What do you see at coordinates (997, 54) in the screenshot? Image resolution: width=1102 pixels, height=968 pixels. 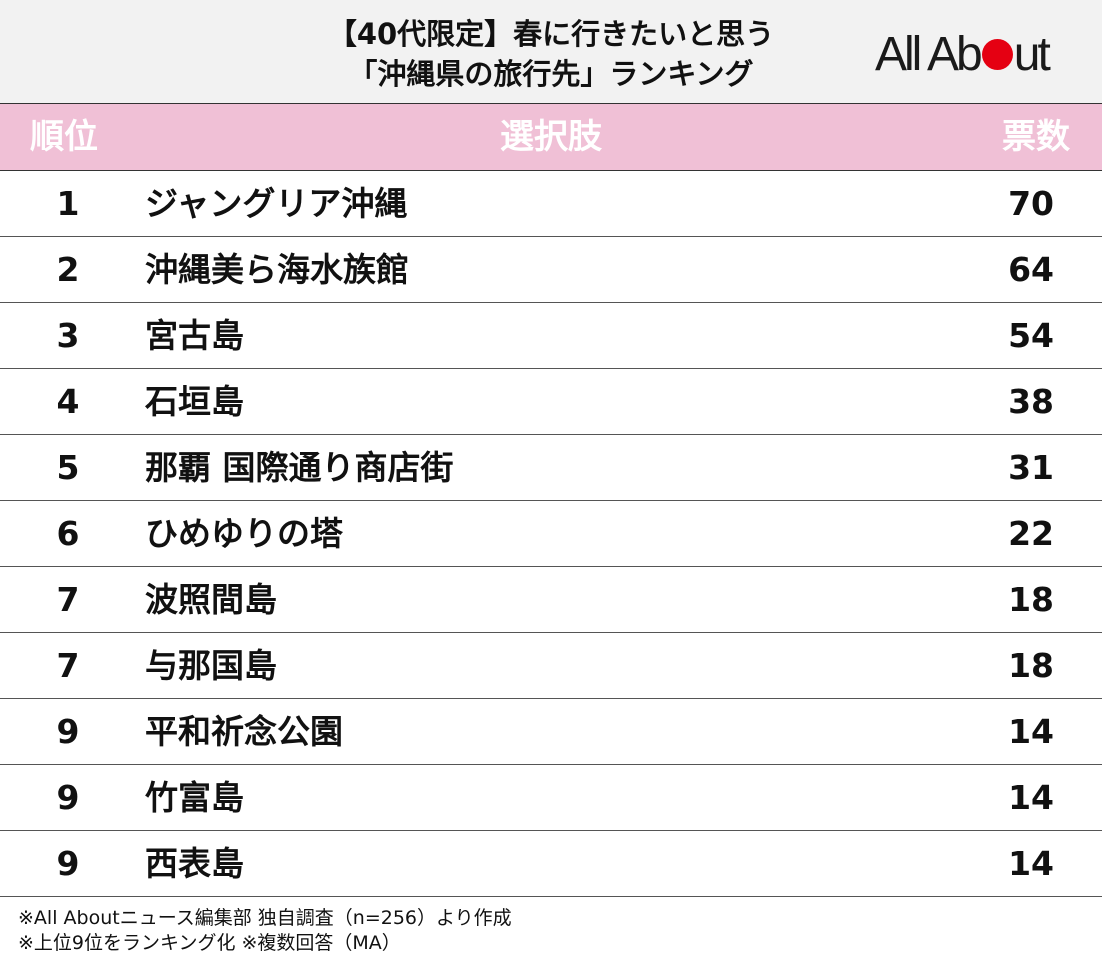 I see `logo-red-dot-icon` at bounding box center [997, 54].